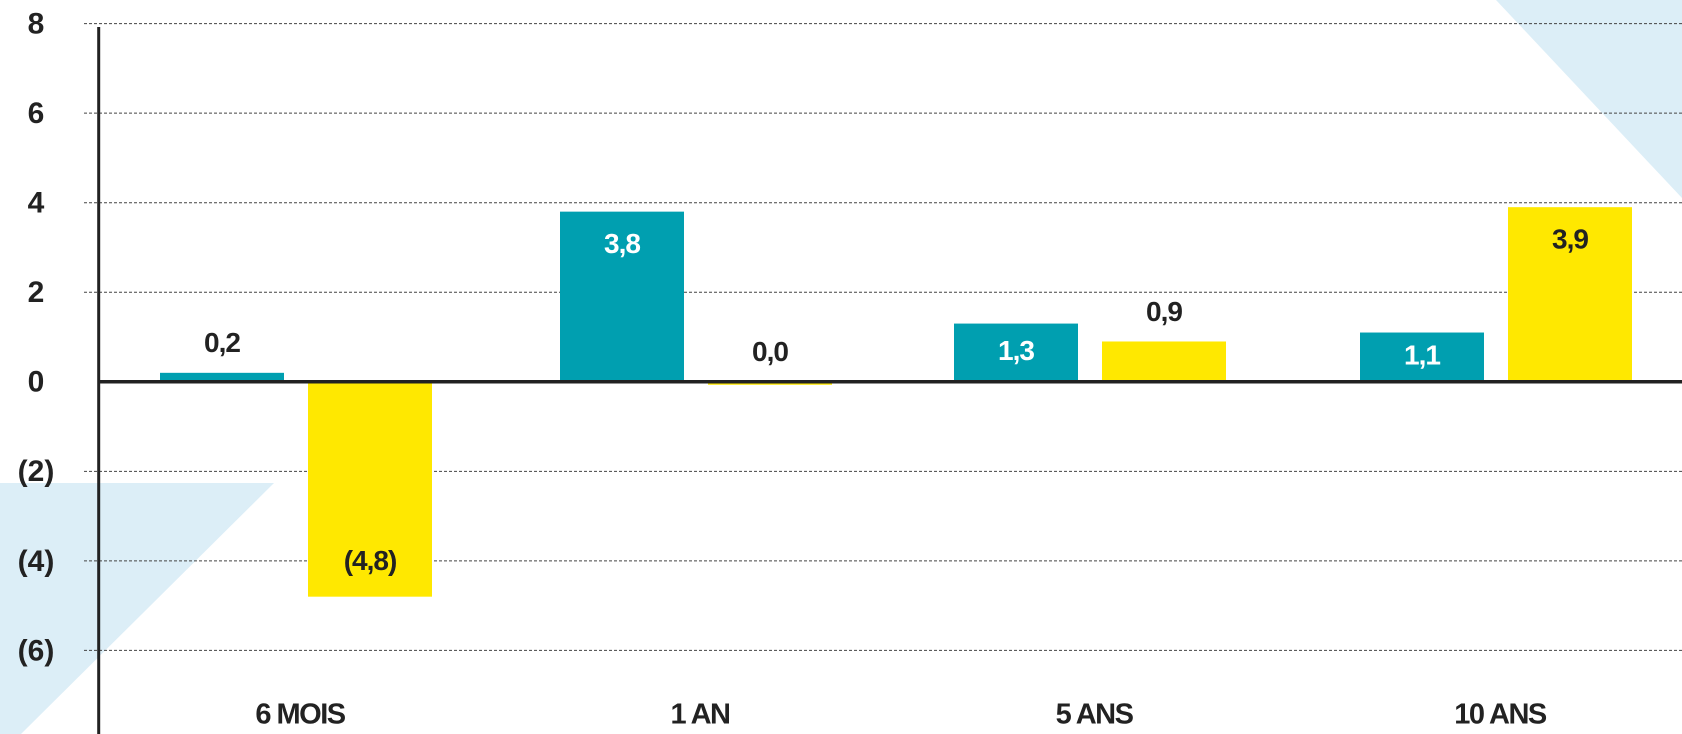 This screenshot has height=734, width=1682. What do you see at coordinates (222, 342) in the screenshot?
I see `value-label: 0,2` at bounding box center [222, 342].